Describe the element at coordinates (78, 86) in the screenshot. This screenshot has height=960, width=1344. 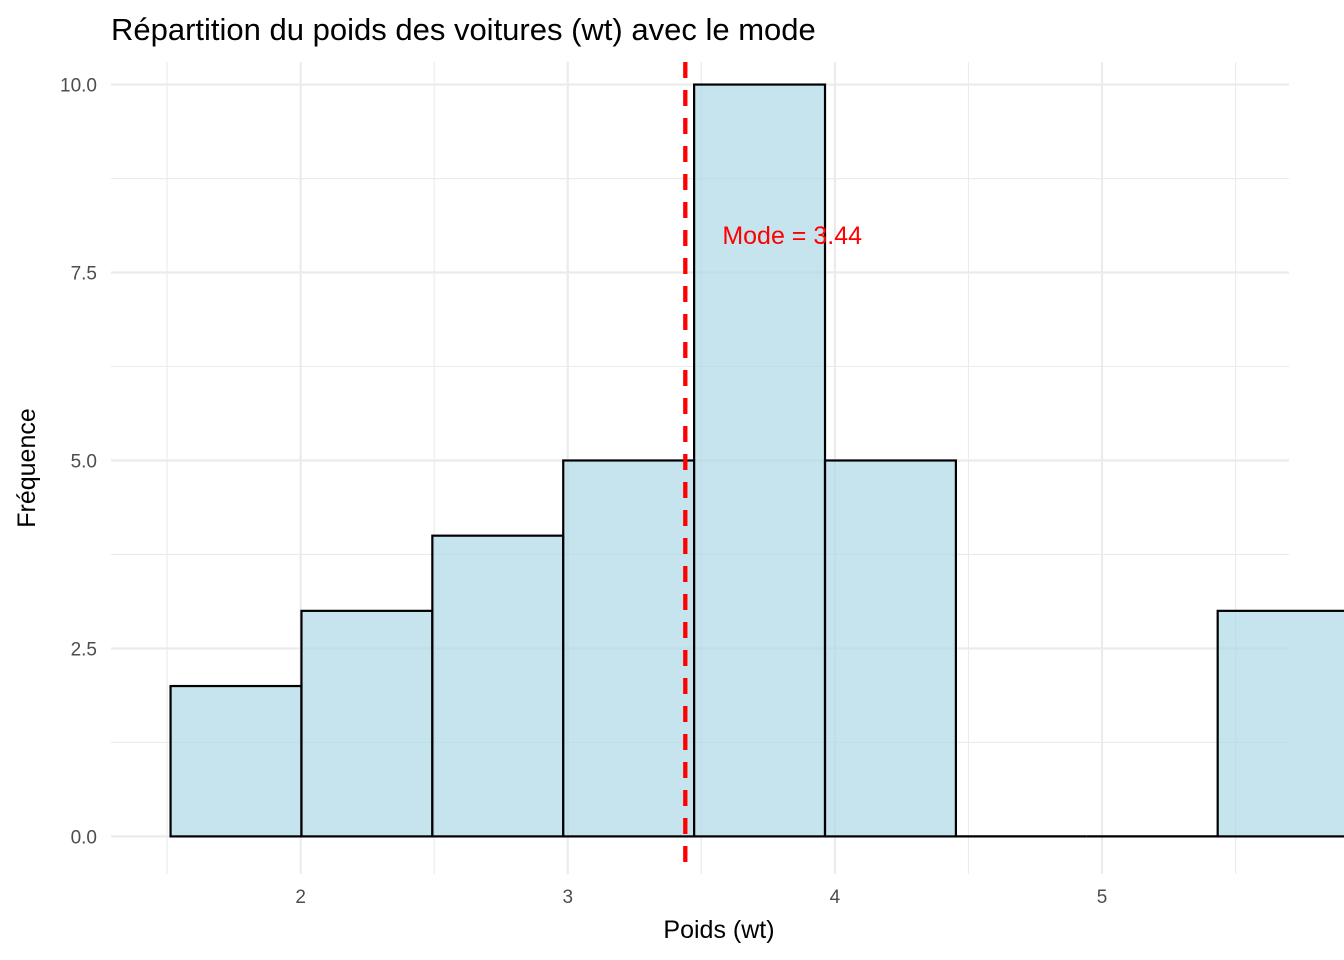
I see `y-tick-label: 10.0` at that location.